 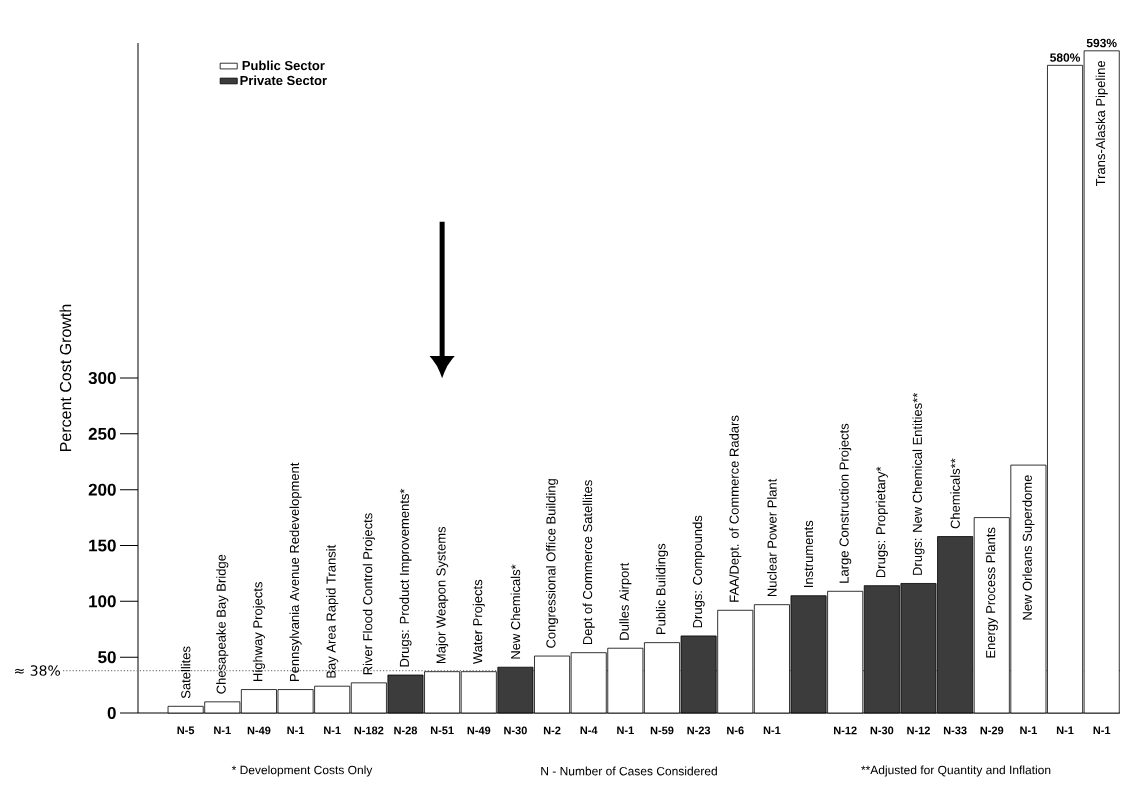 I want to click on y-tick-label: 50, so click(x=107, y=657).